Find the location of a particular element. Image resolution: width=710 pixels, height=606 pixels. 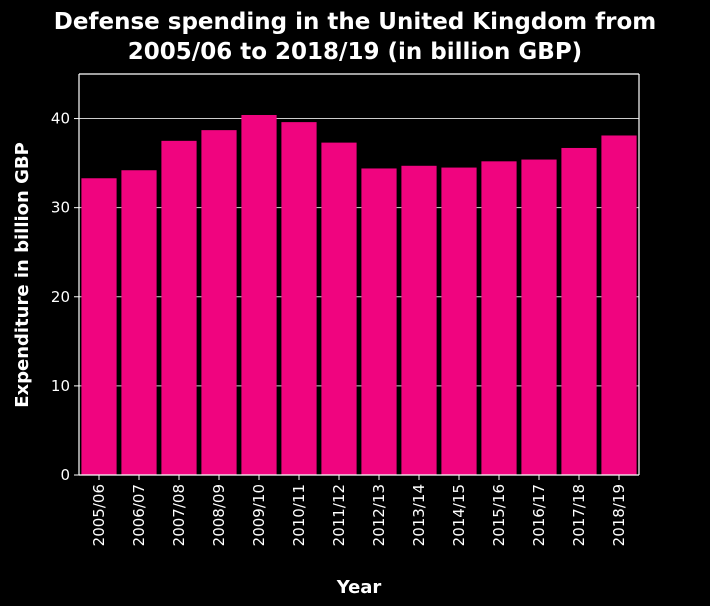

bar-2005/06 is located at coordinates (99, 326).